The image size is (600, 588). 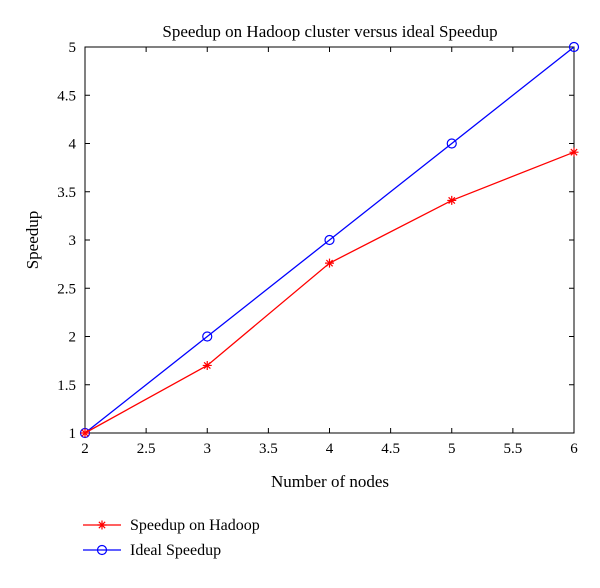 What do you see at coordinates (513, 449) in the screenshot?
I see `x-tick-label: 5.5` at bounding box center [513, 449].